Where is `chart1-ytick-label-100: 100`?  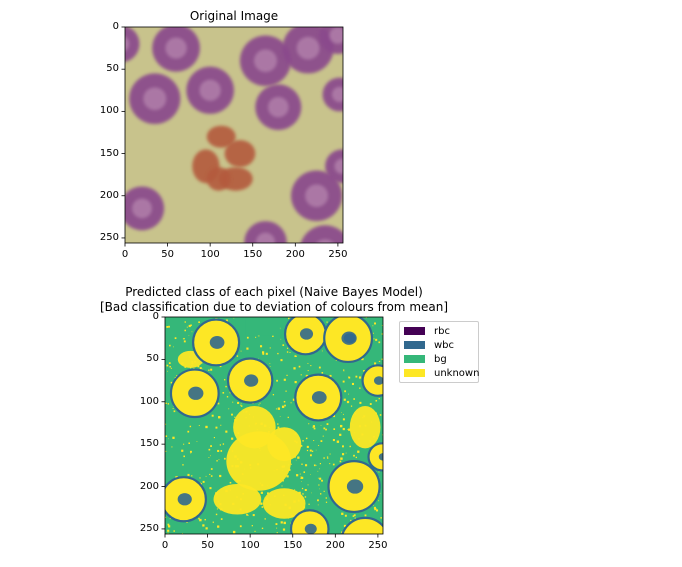
chart1-ytick-label-100: 100 is located at coordinates (109, 111).